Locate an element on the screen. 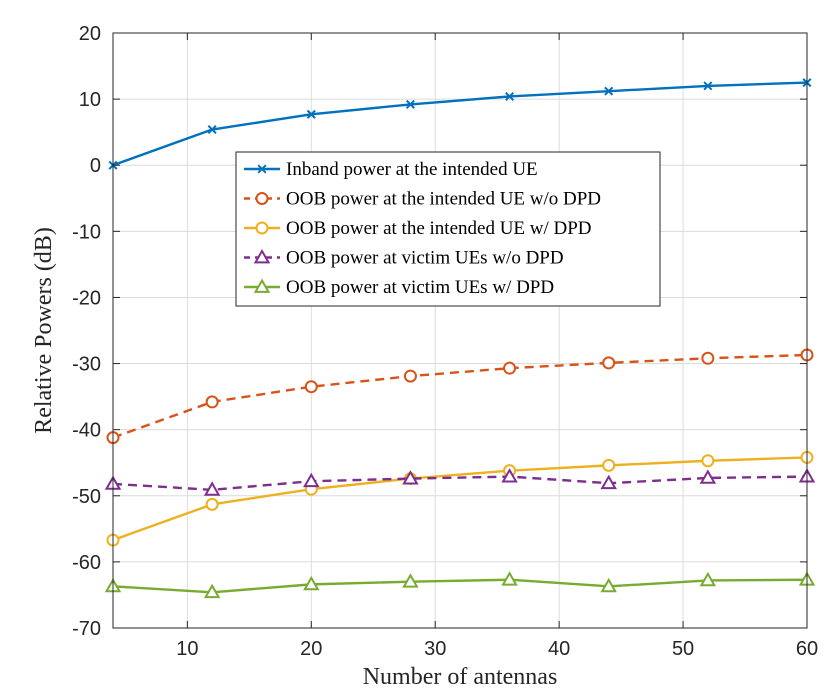 The height and width of the screenshot is (696, 830). x-tick-label: 20 is located at coordinates (311, 649).